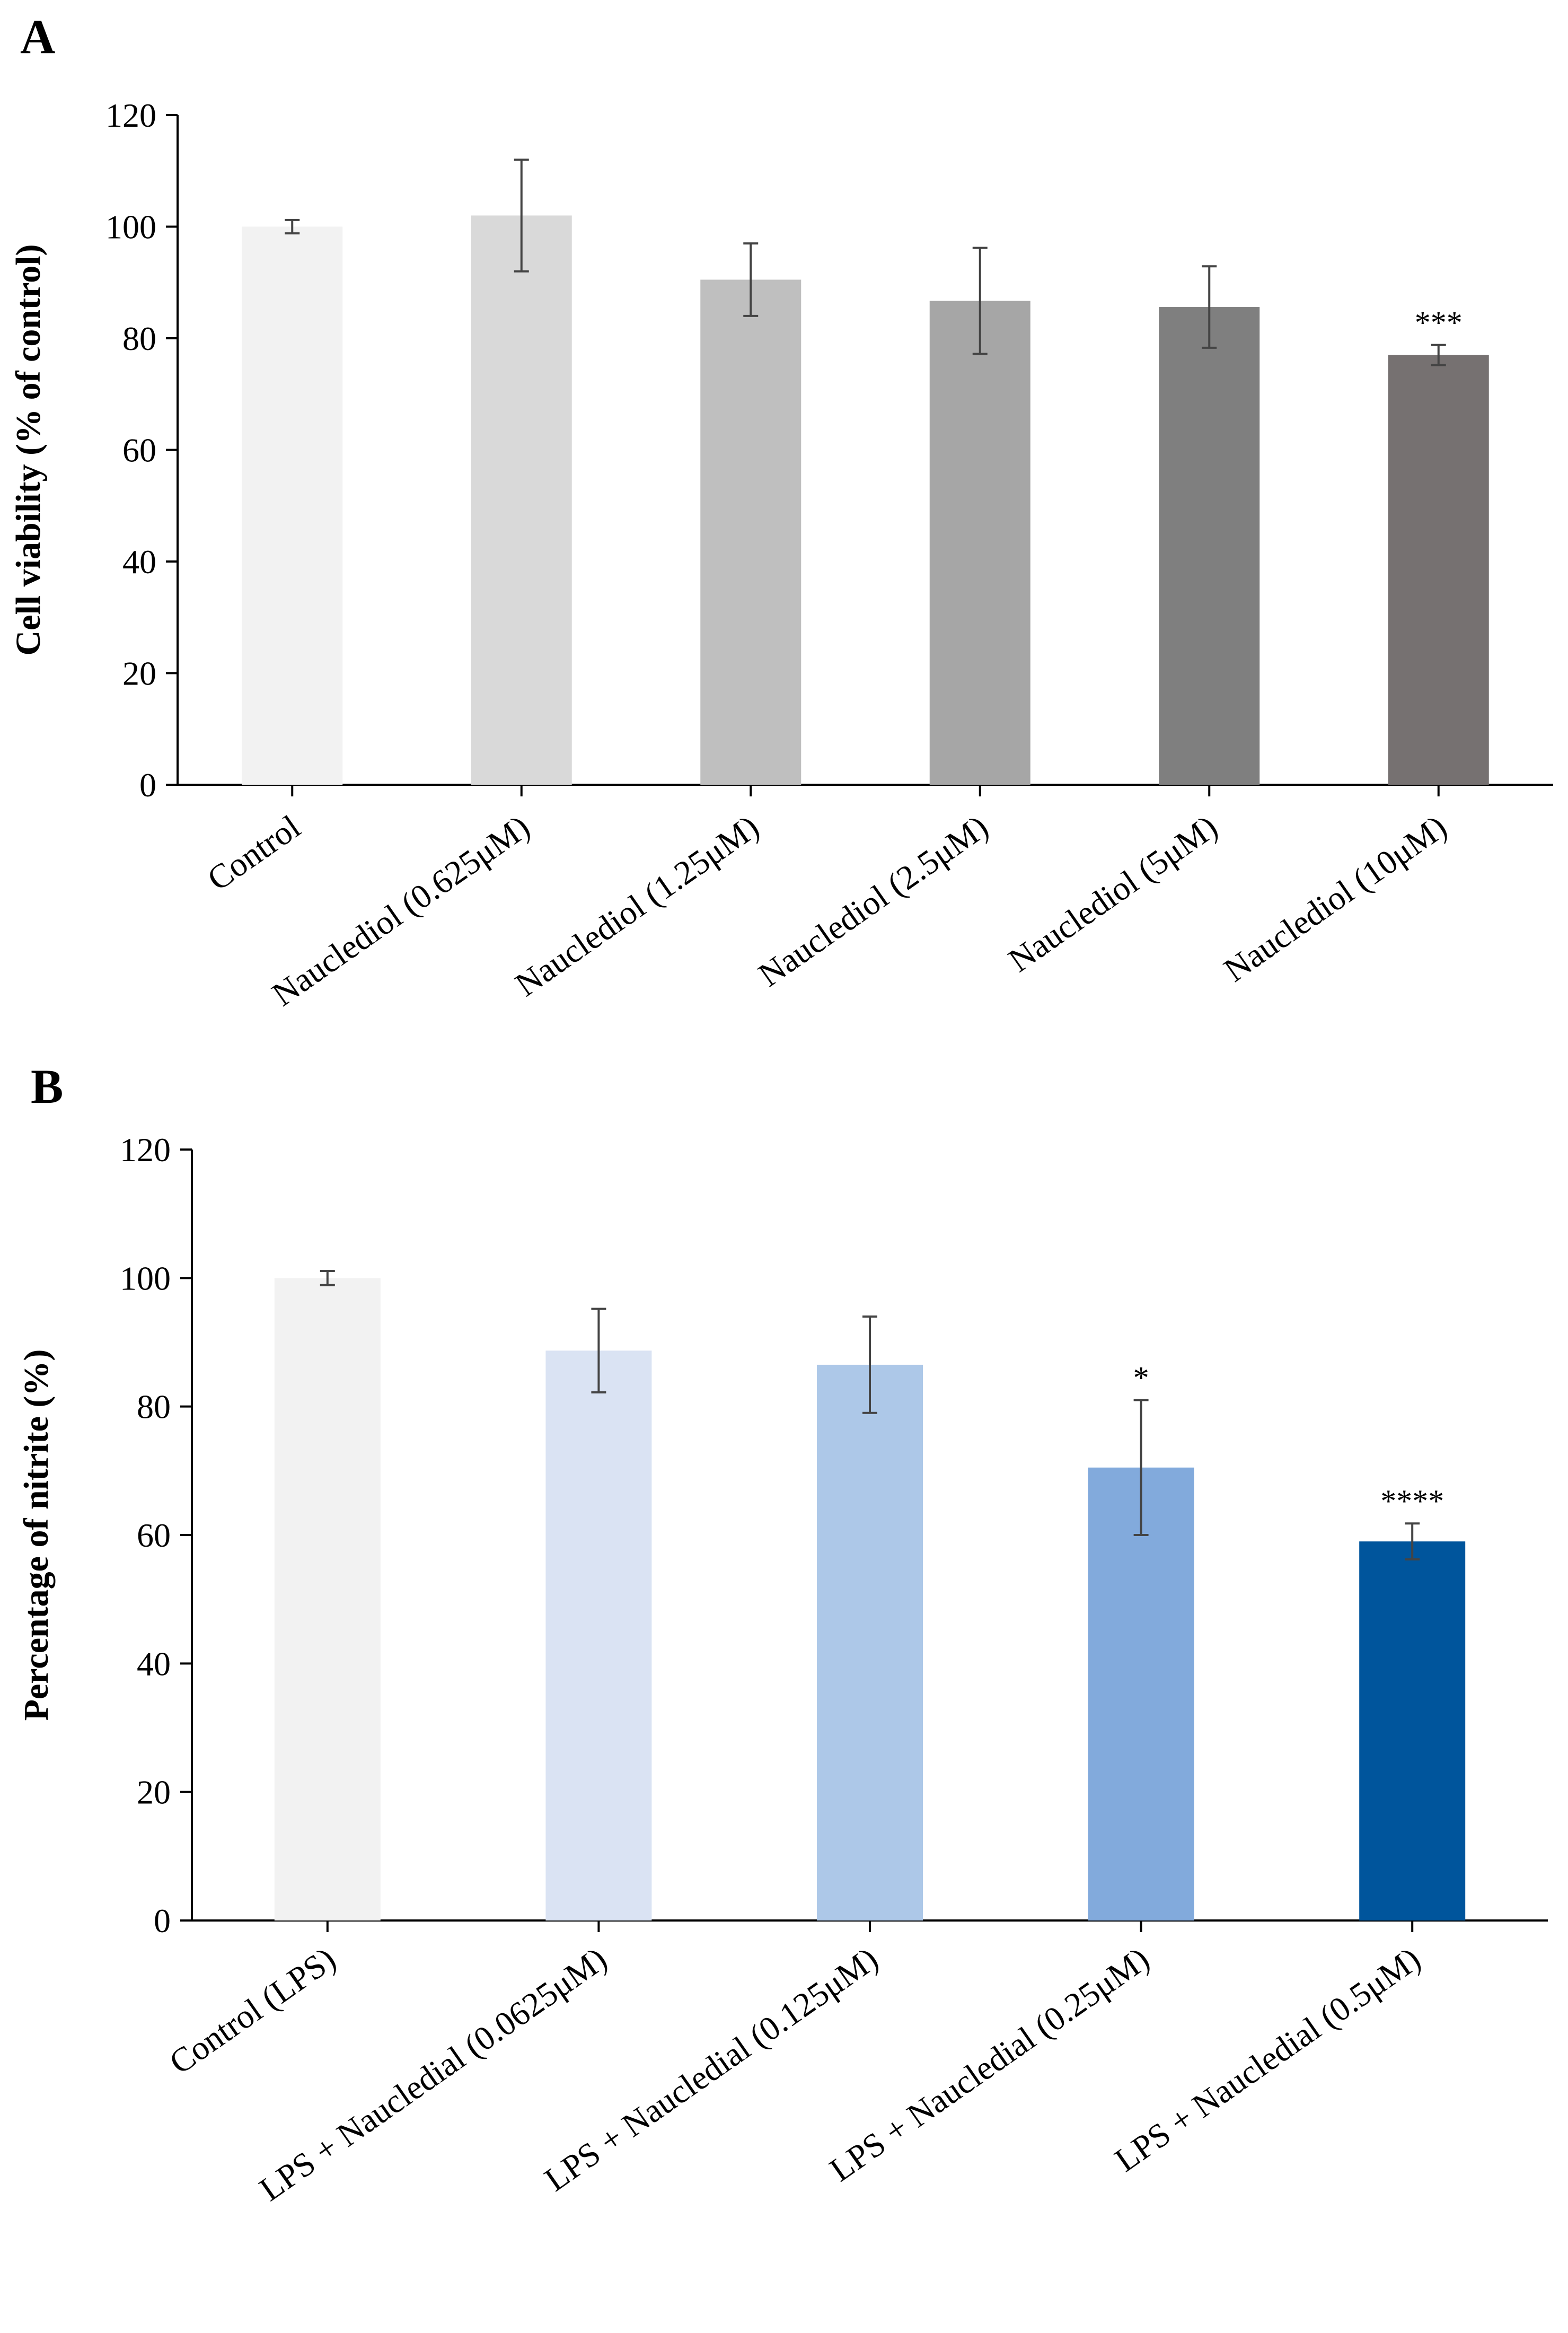 Image resolution: width=1568 pixels, height=2333 pixels. Describe the element at coordinates (1335, 899) in the screenshot. I see `x-category-label: Nauclediol (10μM)` at that location.